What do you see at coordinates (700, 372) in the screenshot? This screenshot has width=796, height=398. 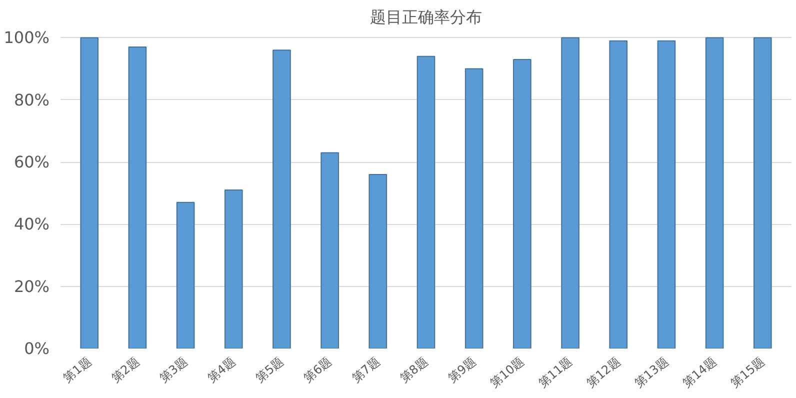 I see `x-tick-label: 第14题` at bounding box center [700, 372].